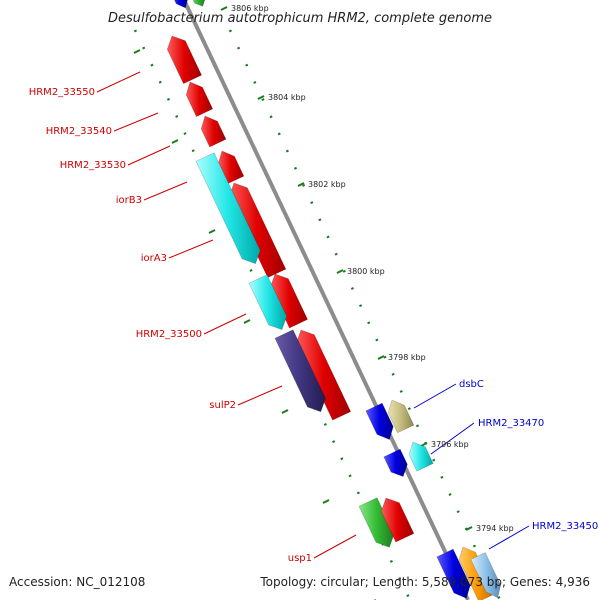  Describe the element at coordinates (327, 184) in the screenshot. I see `kbp-label: 3802 kbp` at that location.